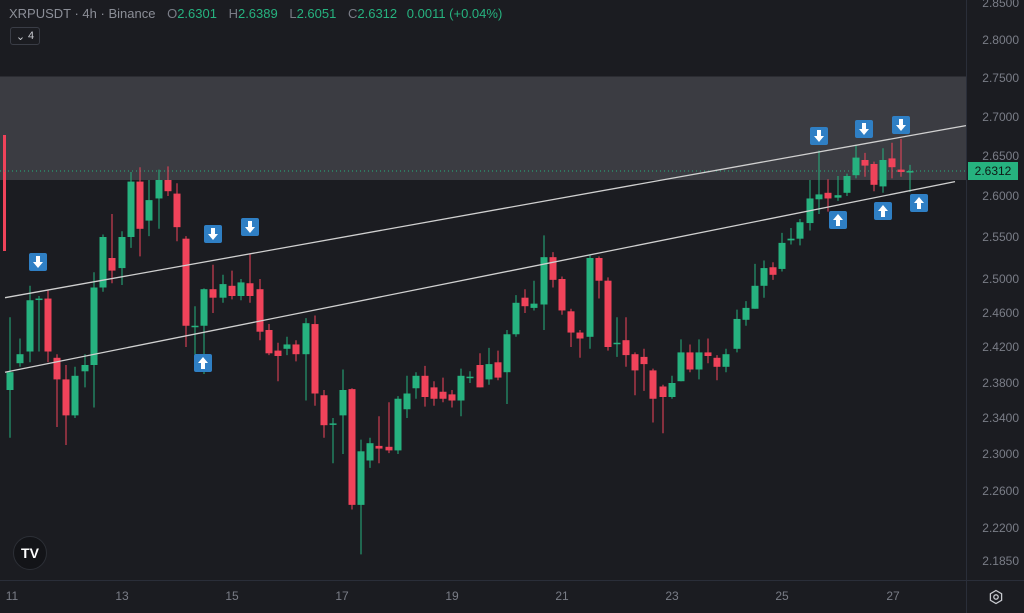 This screenshot has height=613, width=1024. Describe the element at coordinates (1000, 237) in the screenshot. I see `price-tick: 2.5500` at that location.